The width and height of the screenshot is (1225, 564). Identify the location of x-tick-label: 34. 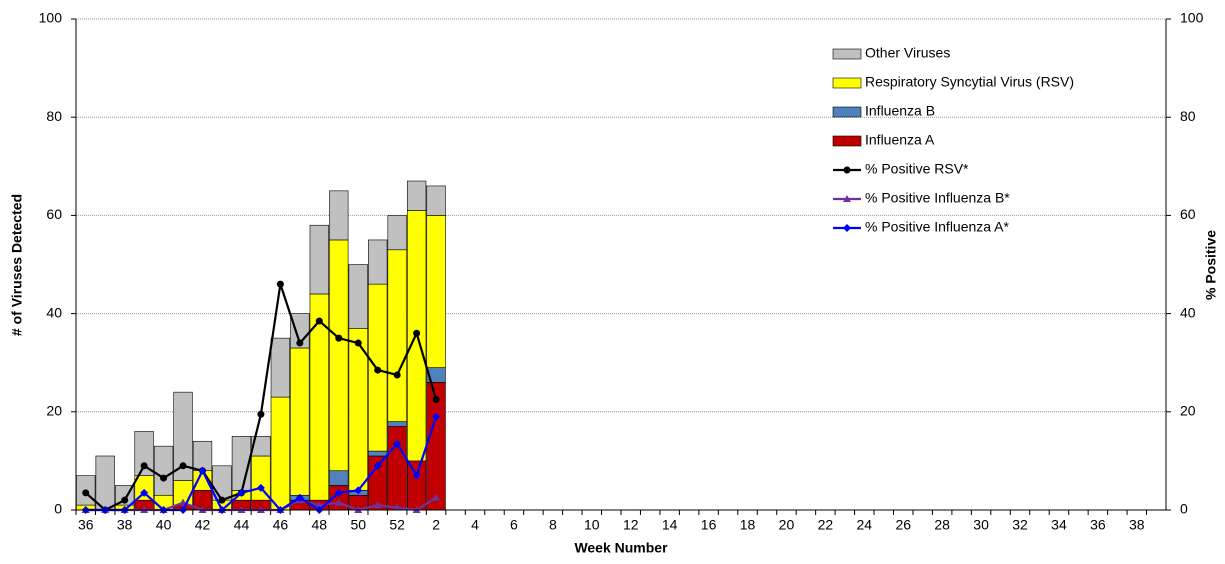
(1059, 525).